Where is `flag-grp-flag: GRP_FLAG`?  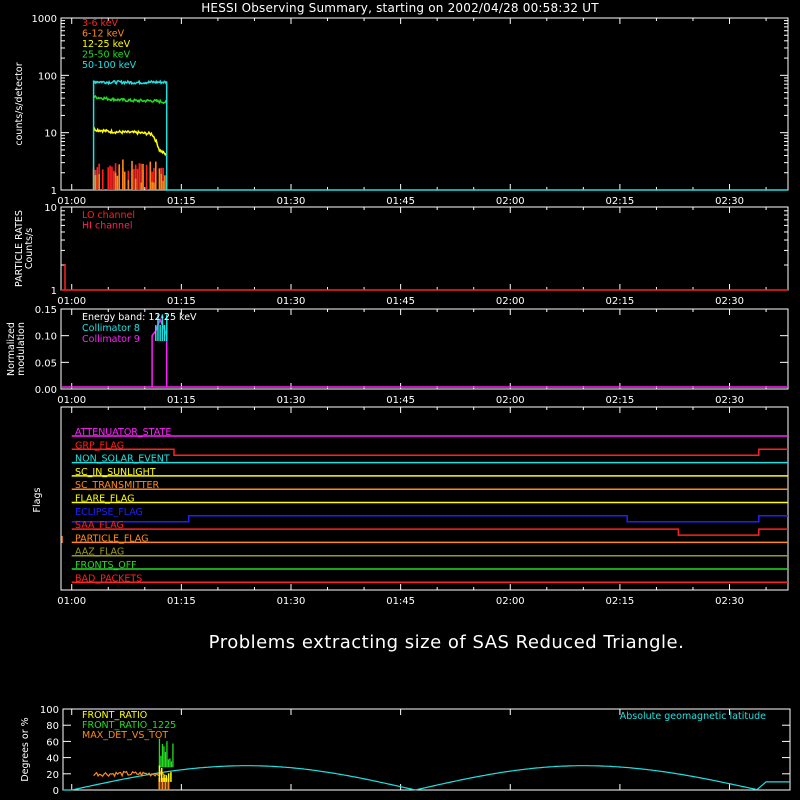
flag-grp-flag: GRP_FLAG is located at coordinates (429, 448).